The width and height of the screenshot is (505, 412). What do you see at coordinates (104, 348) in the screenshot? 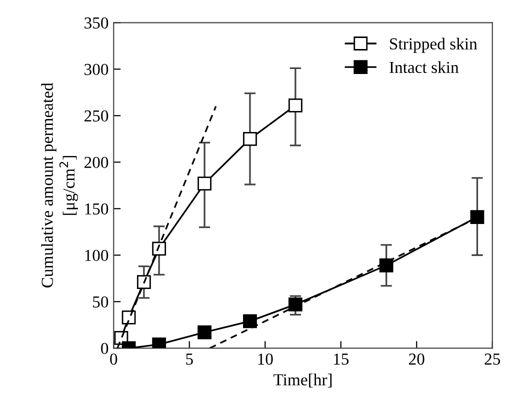
I see `y-tick-label: 0` at bounding box center [104, 348].